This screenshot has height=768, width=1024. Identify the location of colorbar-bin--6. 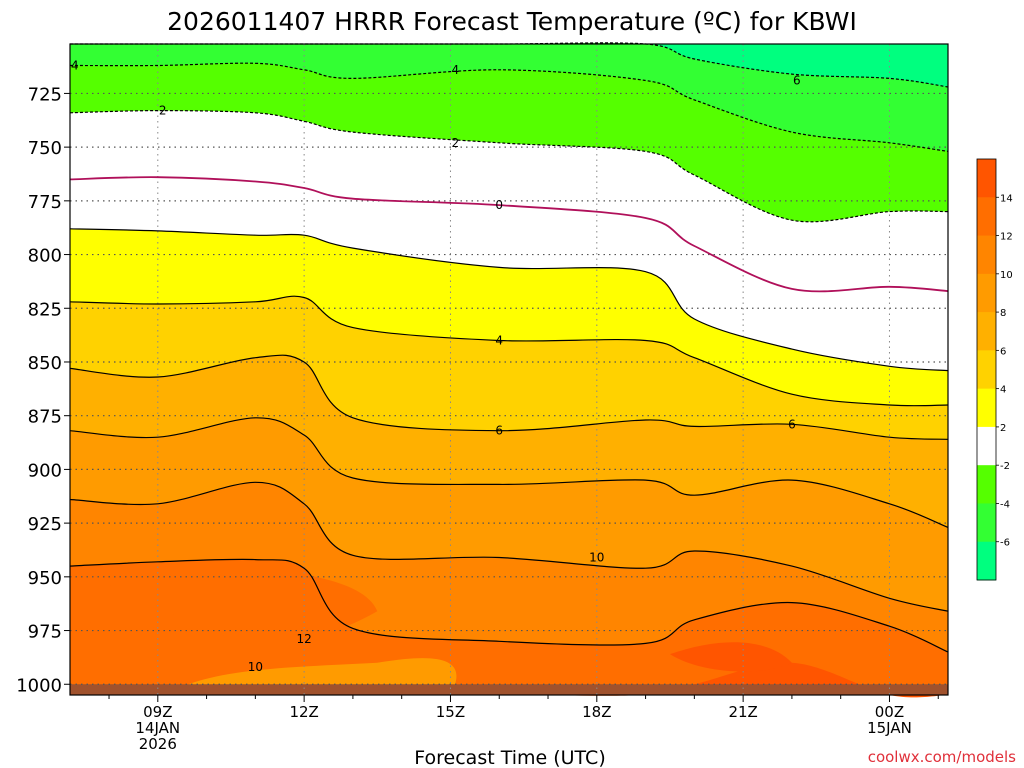
(986, 523).